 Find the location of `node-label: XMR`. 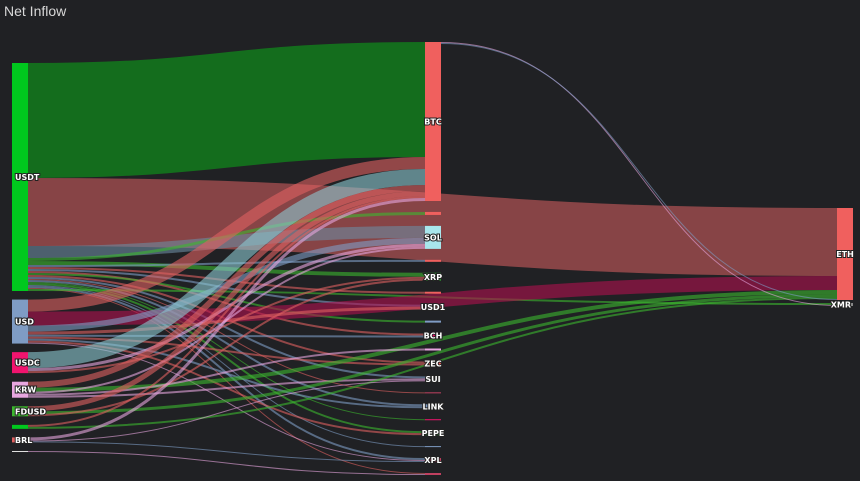

node-label: XMR is located at coordinates (841, 305).